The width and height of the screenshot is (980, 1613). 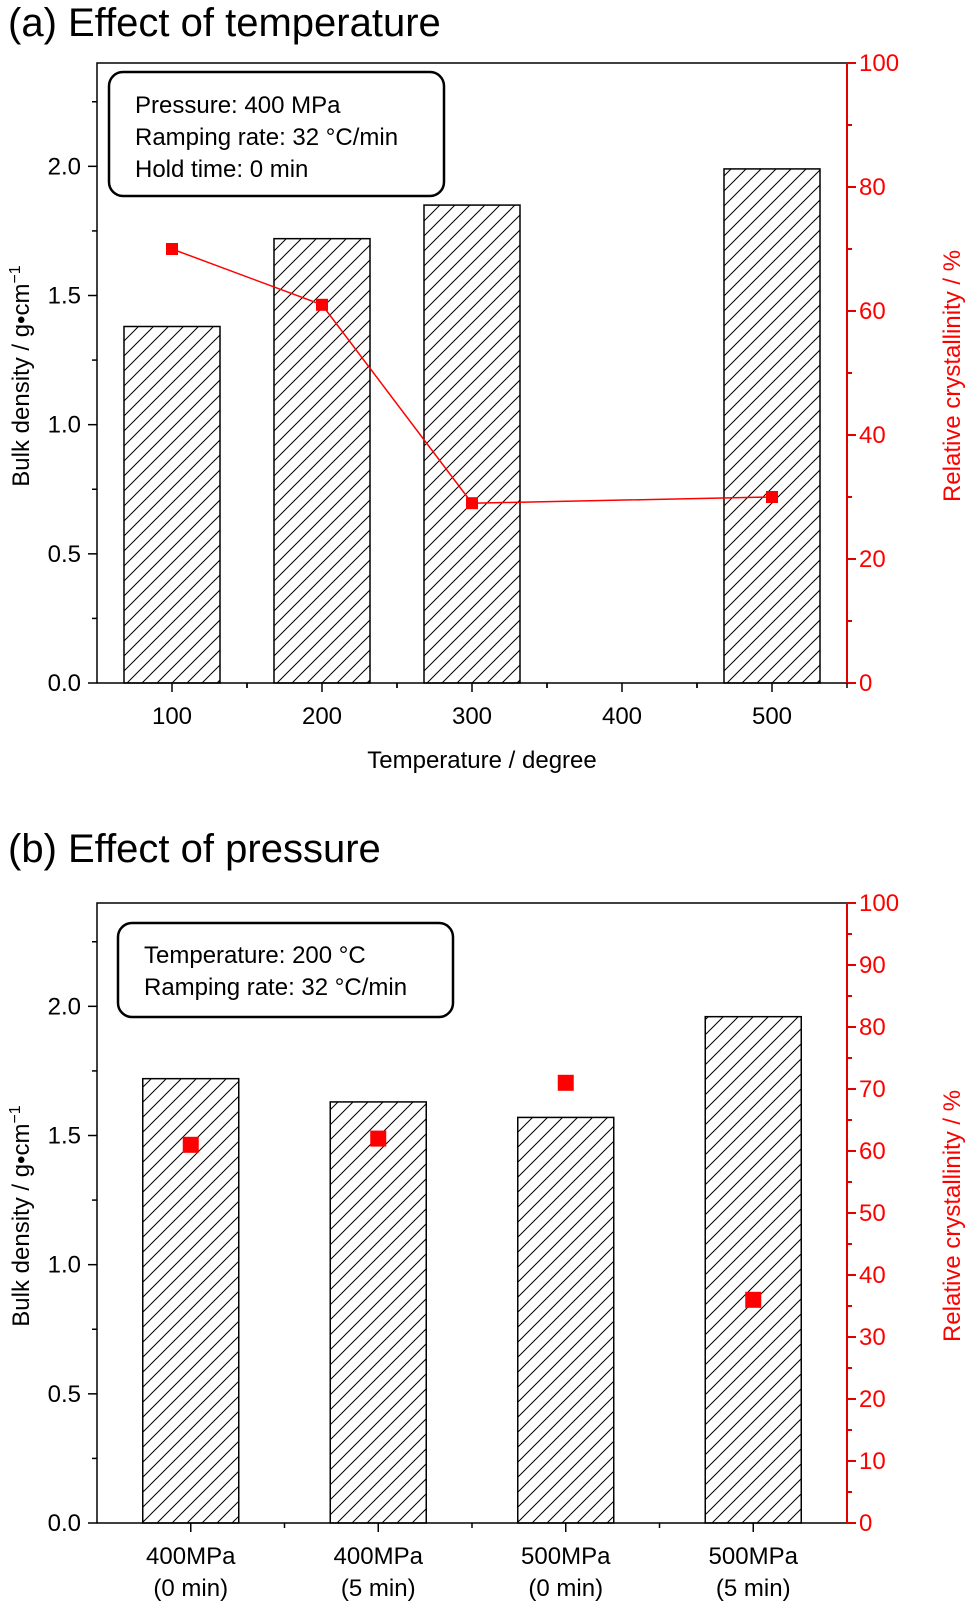 I want to click on panel-a-crystallinity-series, so click(x=472, y=376).